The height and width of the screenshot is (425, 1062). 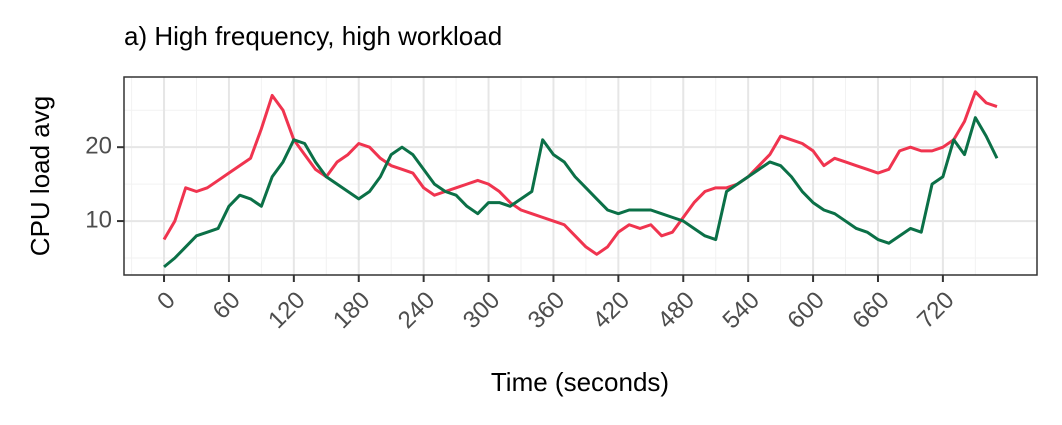 I want to click on y-tick-label: 20, so click(x=98, y=146).